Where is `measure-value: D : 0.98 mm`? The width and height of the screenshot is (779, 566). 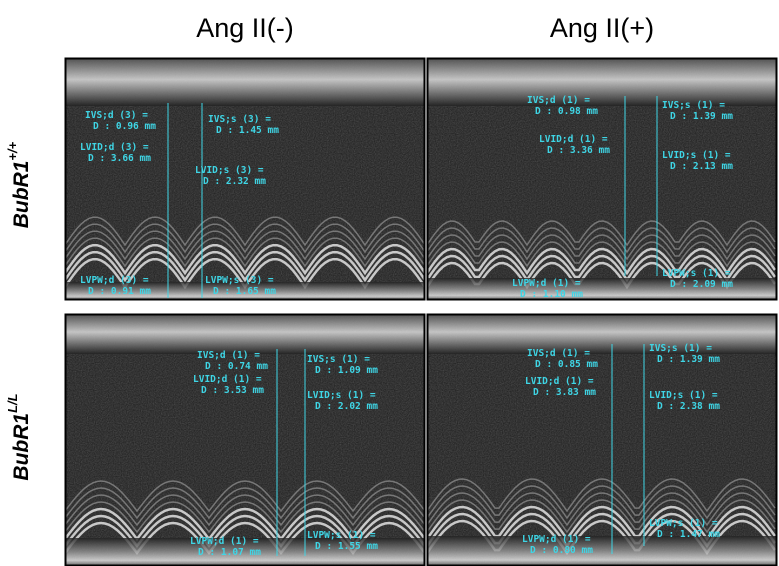
measure-value: D : 0.98 mm is located at coordinates (566, 111).